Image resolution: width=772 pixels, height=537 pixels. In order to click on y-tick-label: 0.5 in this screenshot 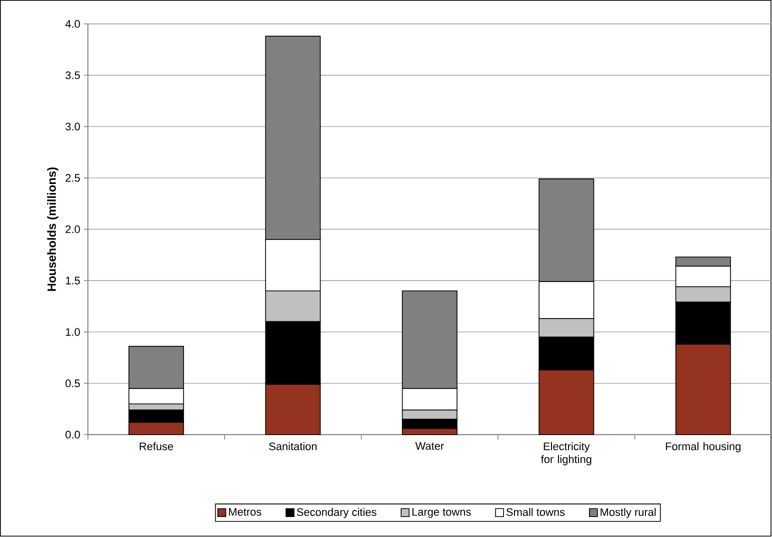, I will do `click(73, 384)`.